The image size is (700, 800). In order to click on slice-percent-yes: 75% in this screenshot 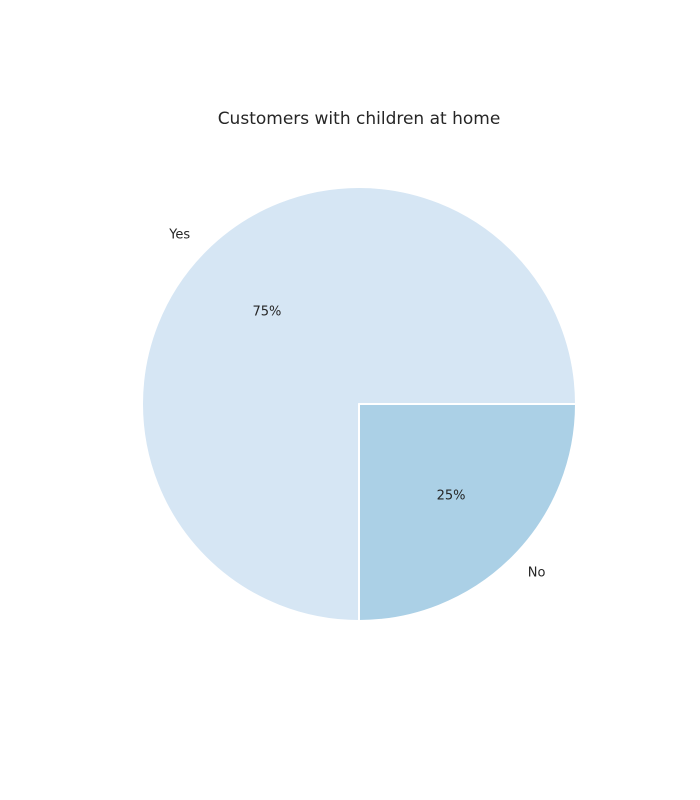, I will do `click(266, 311)`.